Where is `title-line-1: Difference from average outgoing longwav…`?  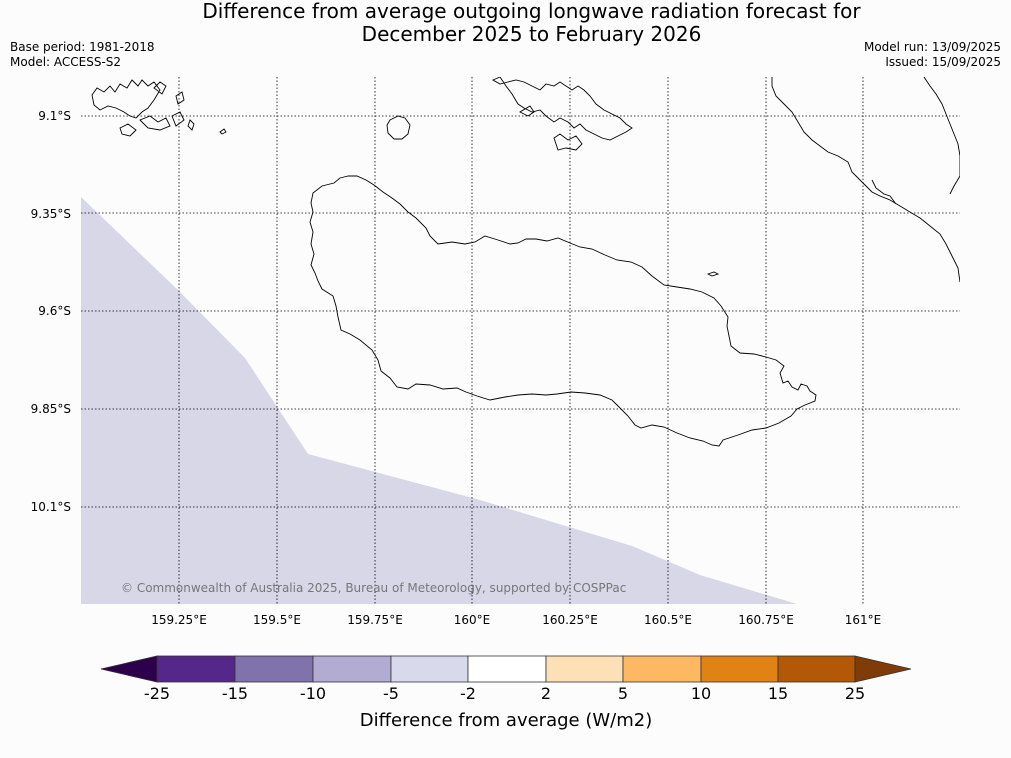
title-line-1: Difference from average outgoing longwav… is located at coordinates (531, 11).